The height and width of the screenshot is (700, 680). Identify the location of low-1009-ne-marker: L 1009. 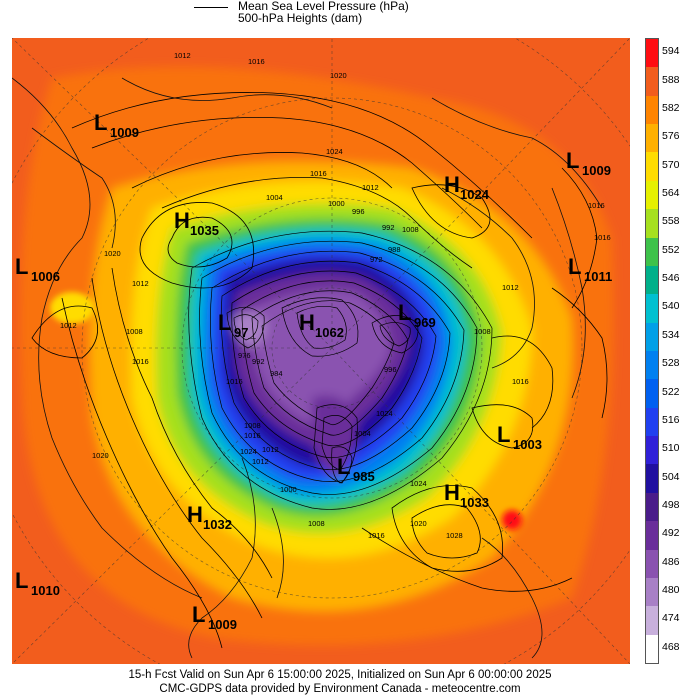
(588, 163).